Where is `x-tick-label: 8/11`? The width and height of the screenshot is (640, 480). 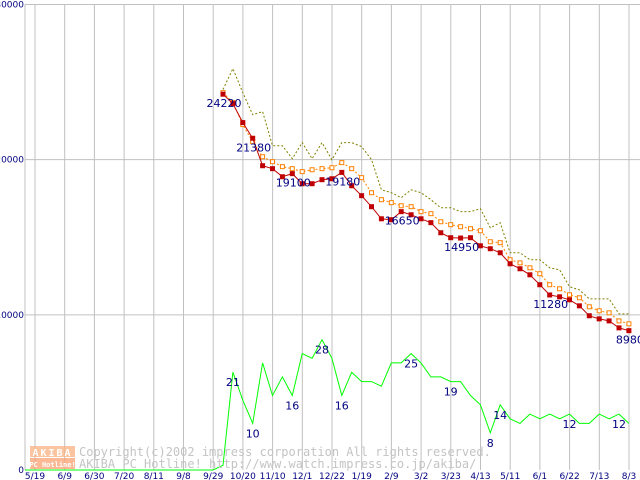 x-tick-label: 8/11 is located at coordinates (154, 476).